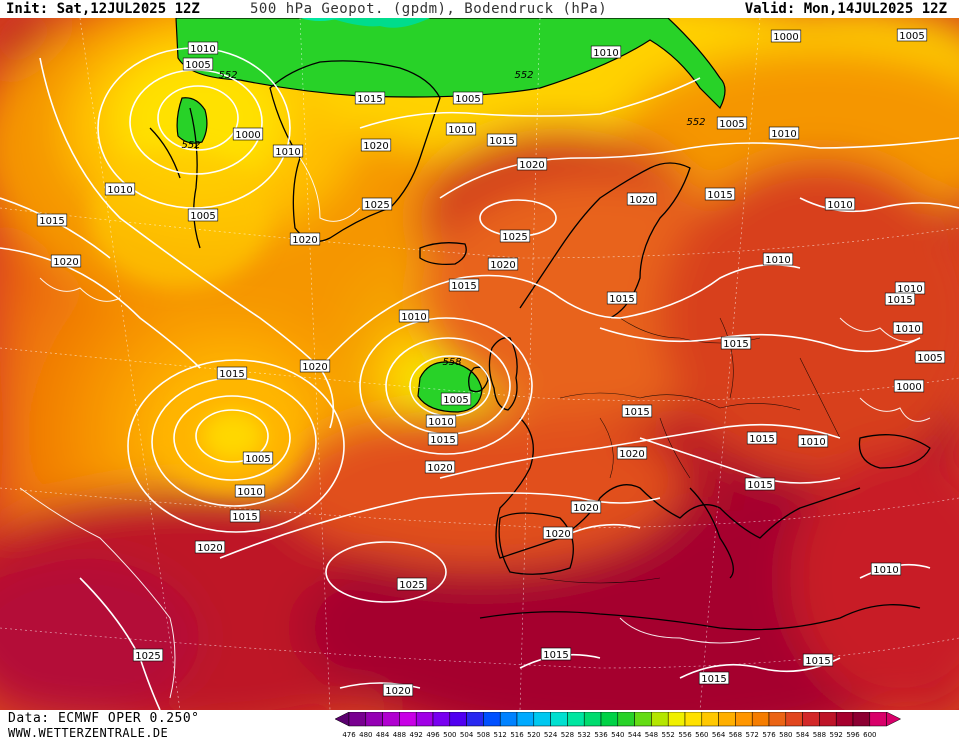  Describe the element at coordinates (88, 733) in the screenshot. I see `website-credit: WWW.WETTERZENTRALE.DE` at that location.